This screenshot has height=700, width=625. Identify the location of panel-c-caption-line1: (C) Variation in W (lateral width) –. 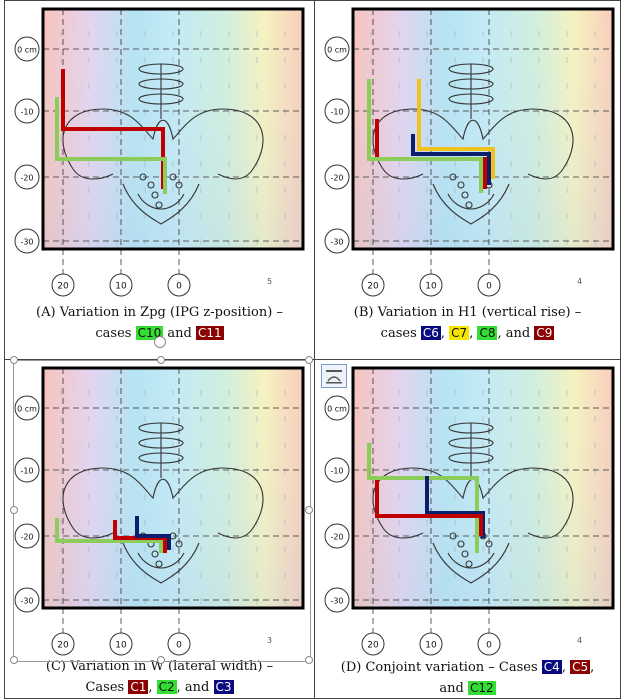
(159, 666).